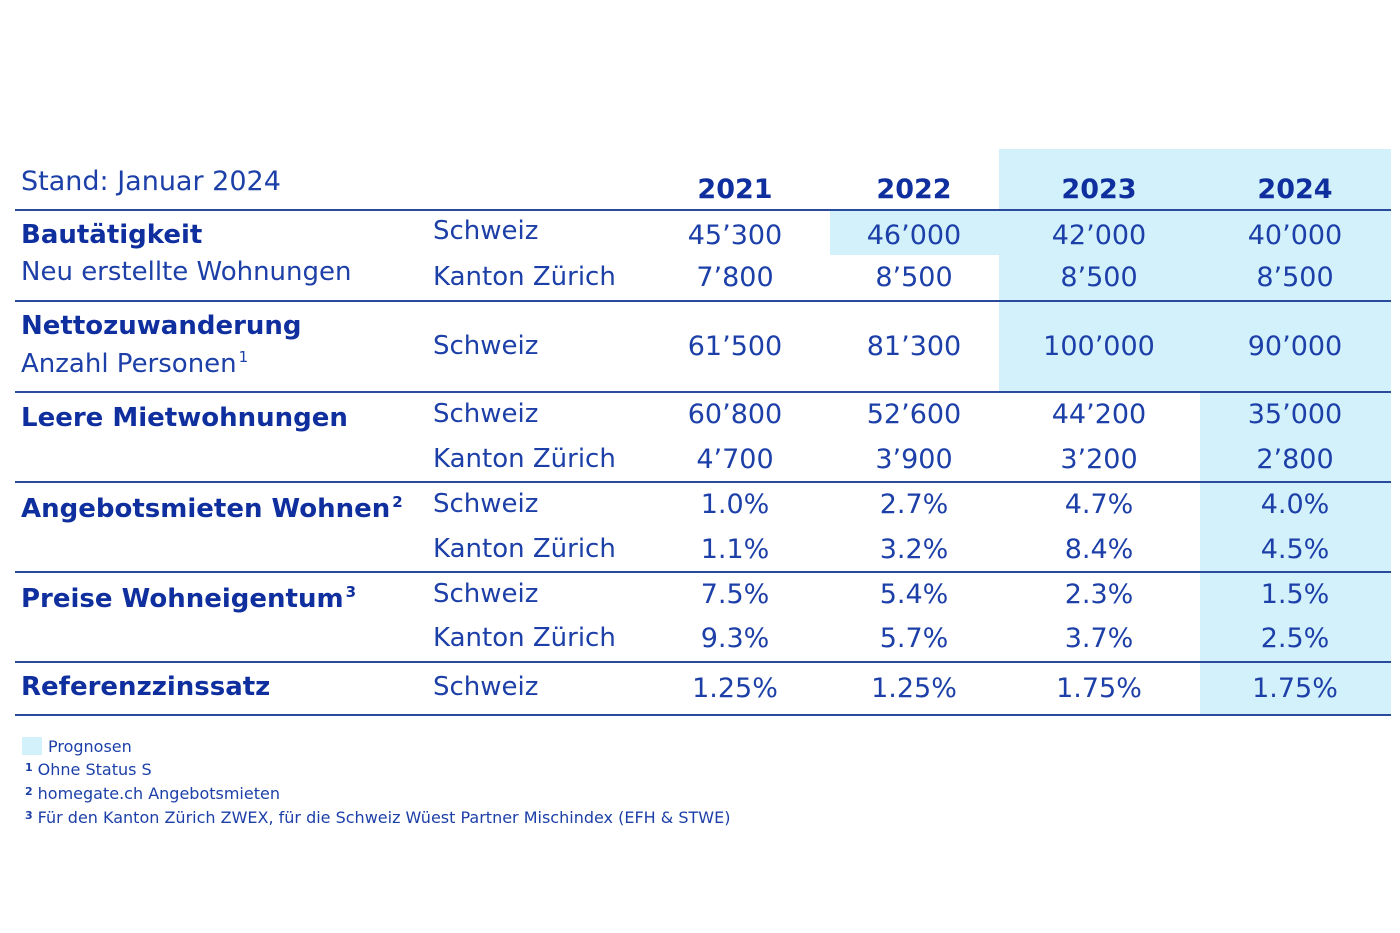 This screenshot has height=933, width=1400. Describe the element at coordinates (1295, 504) in the screenshot. I see `table-cell: 4.0%` at that location.